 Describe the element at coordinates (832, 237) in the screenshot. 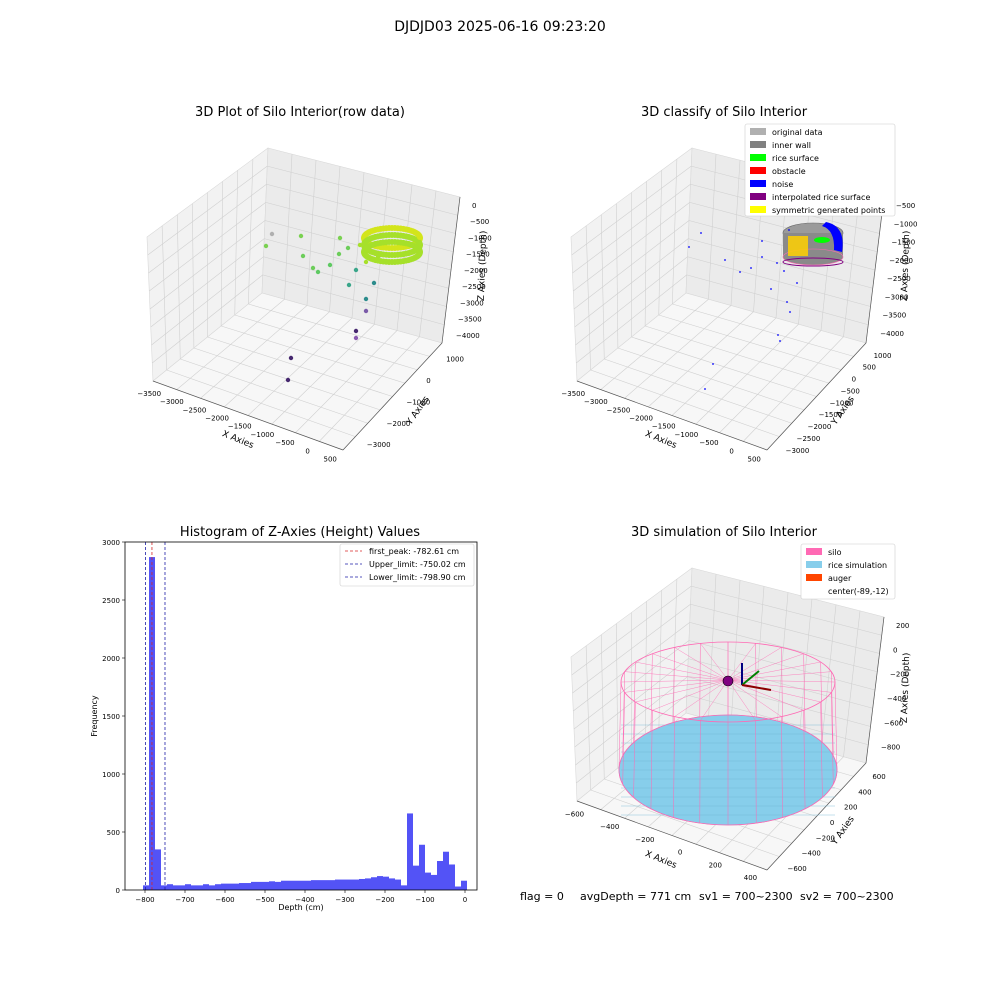

I see `noise-cluster` at that location.